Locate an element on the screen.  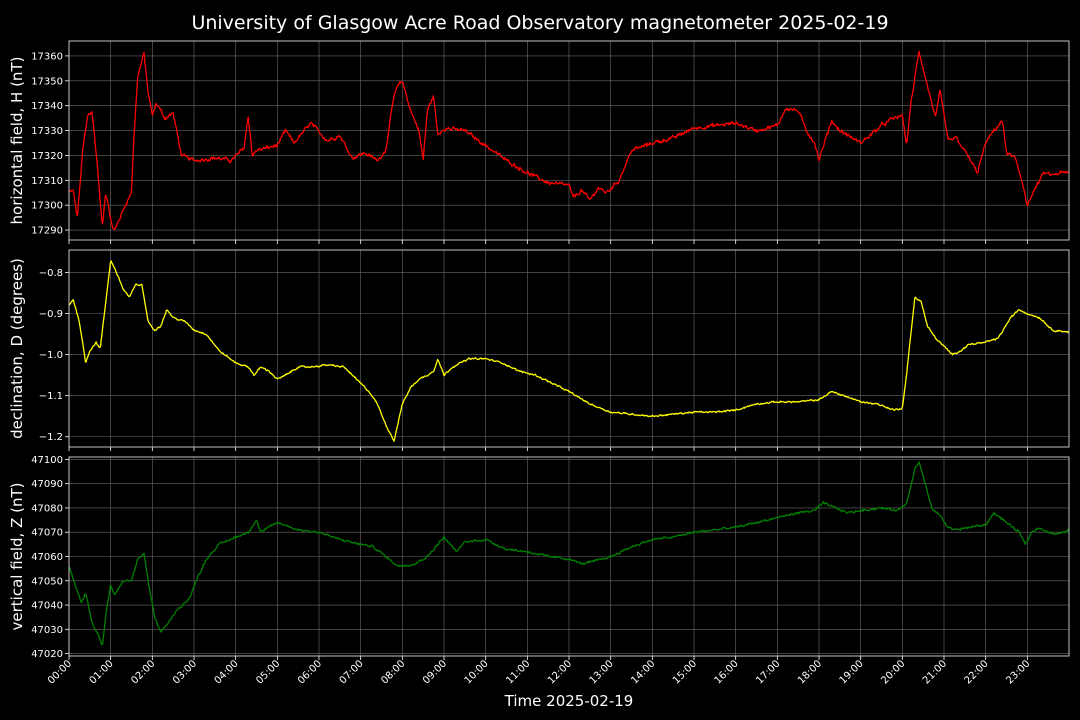
y-tick-label: 47070 is located at coordinates (47, 533).